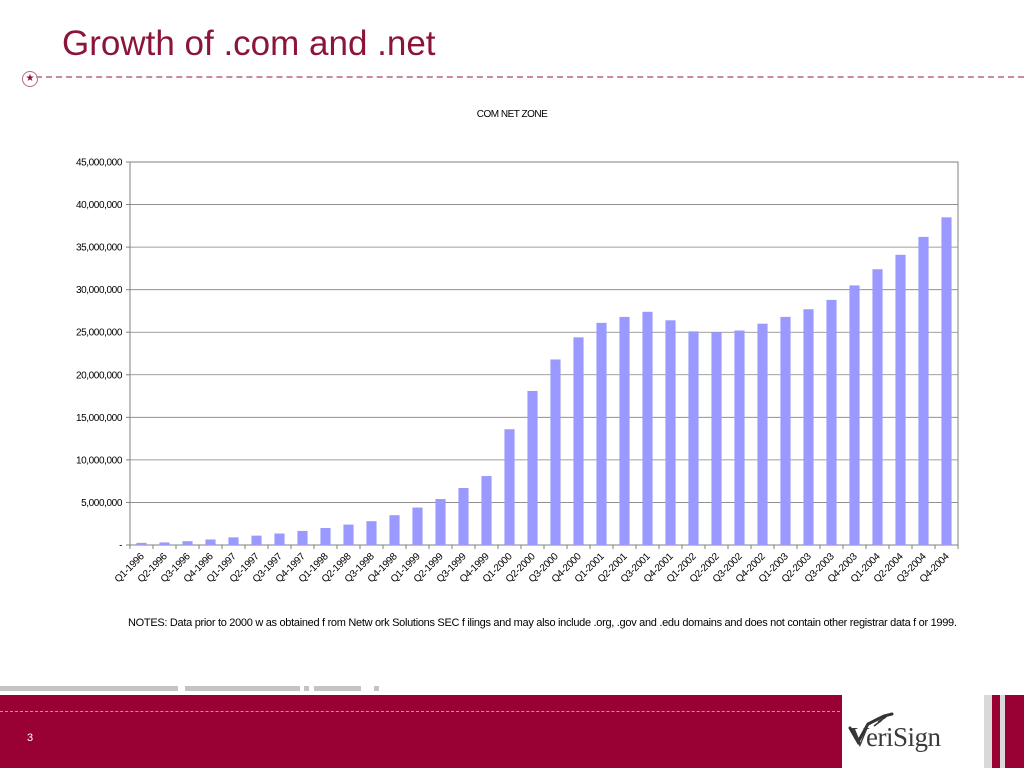 The width and height of the screenshot is (1024, 768). What do you see at coordinates (120, 546) in the screenshot?
I see `y-tick-label: -` at bounding box center [120, 546].